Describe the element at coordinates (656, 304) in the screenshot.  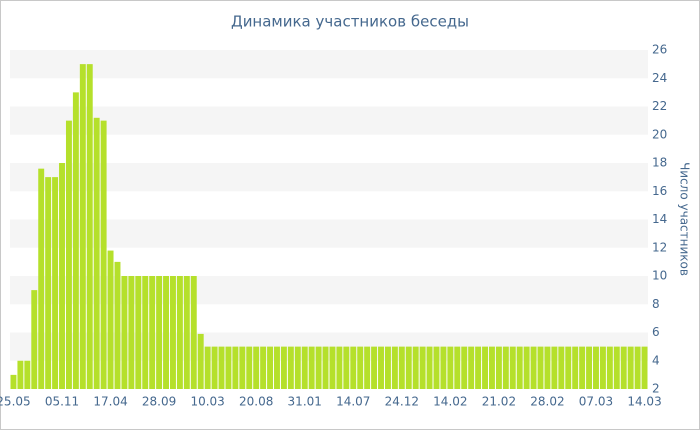
I see `y-tick-label: 8` at that location.